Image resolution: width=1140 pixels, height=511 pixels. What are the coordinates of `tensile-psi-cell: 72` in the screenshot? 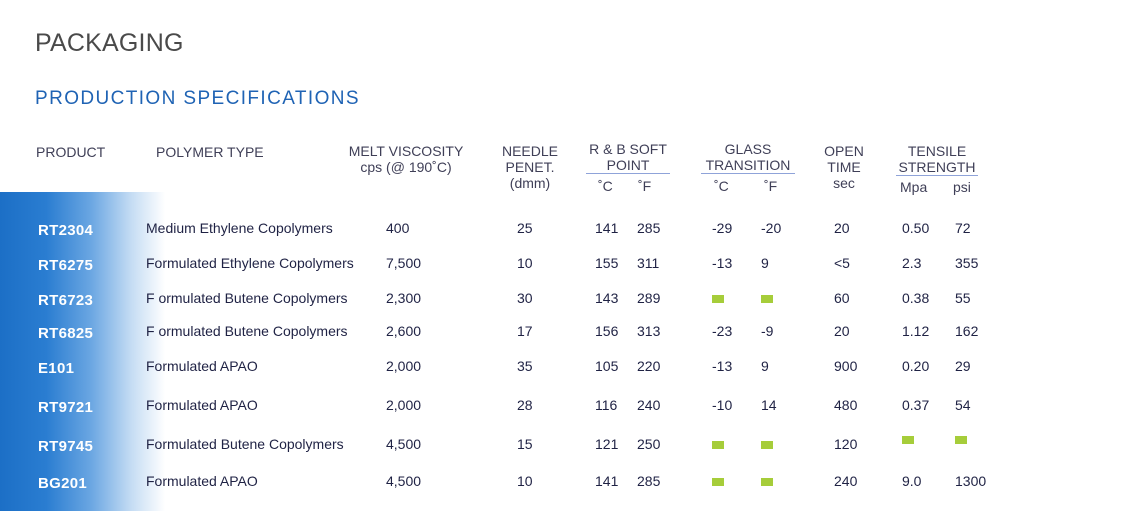 It's located at (963, 228).